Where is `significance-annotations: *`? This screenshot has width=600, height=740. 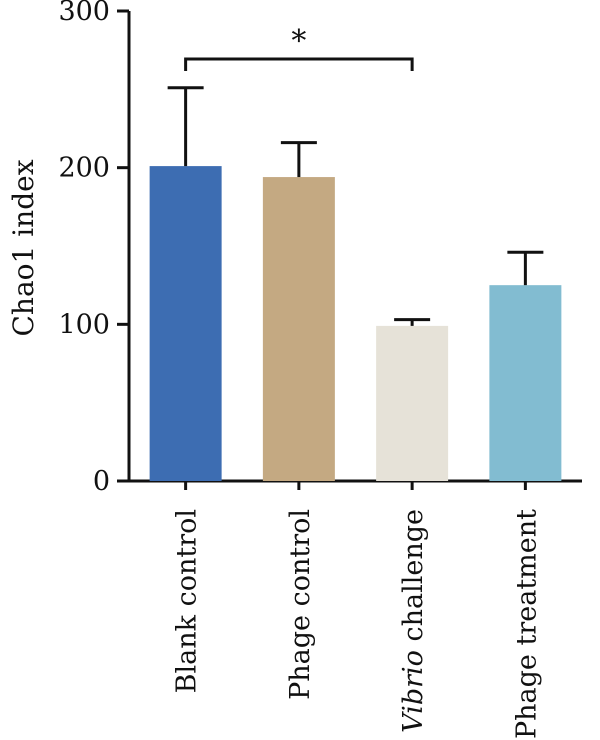
significance-annotations: * is located at coordinates (299, 47).